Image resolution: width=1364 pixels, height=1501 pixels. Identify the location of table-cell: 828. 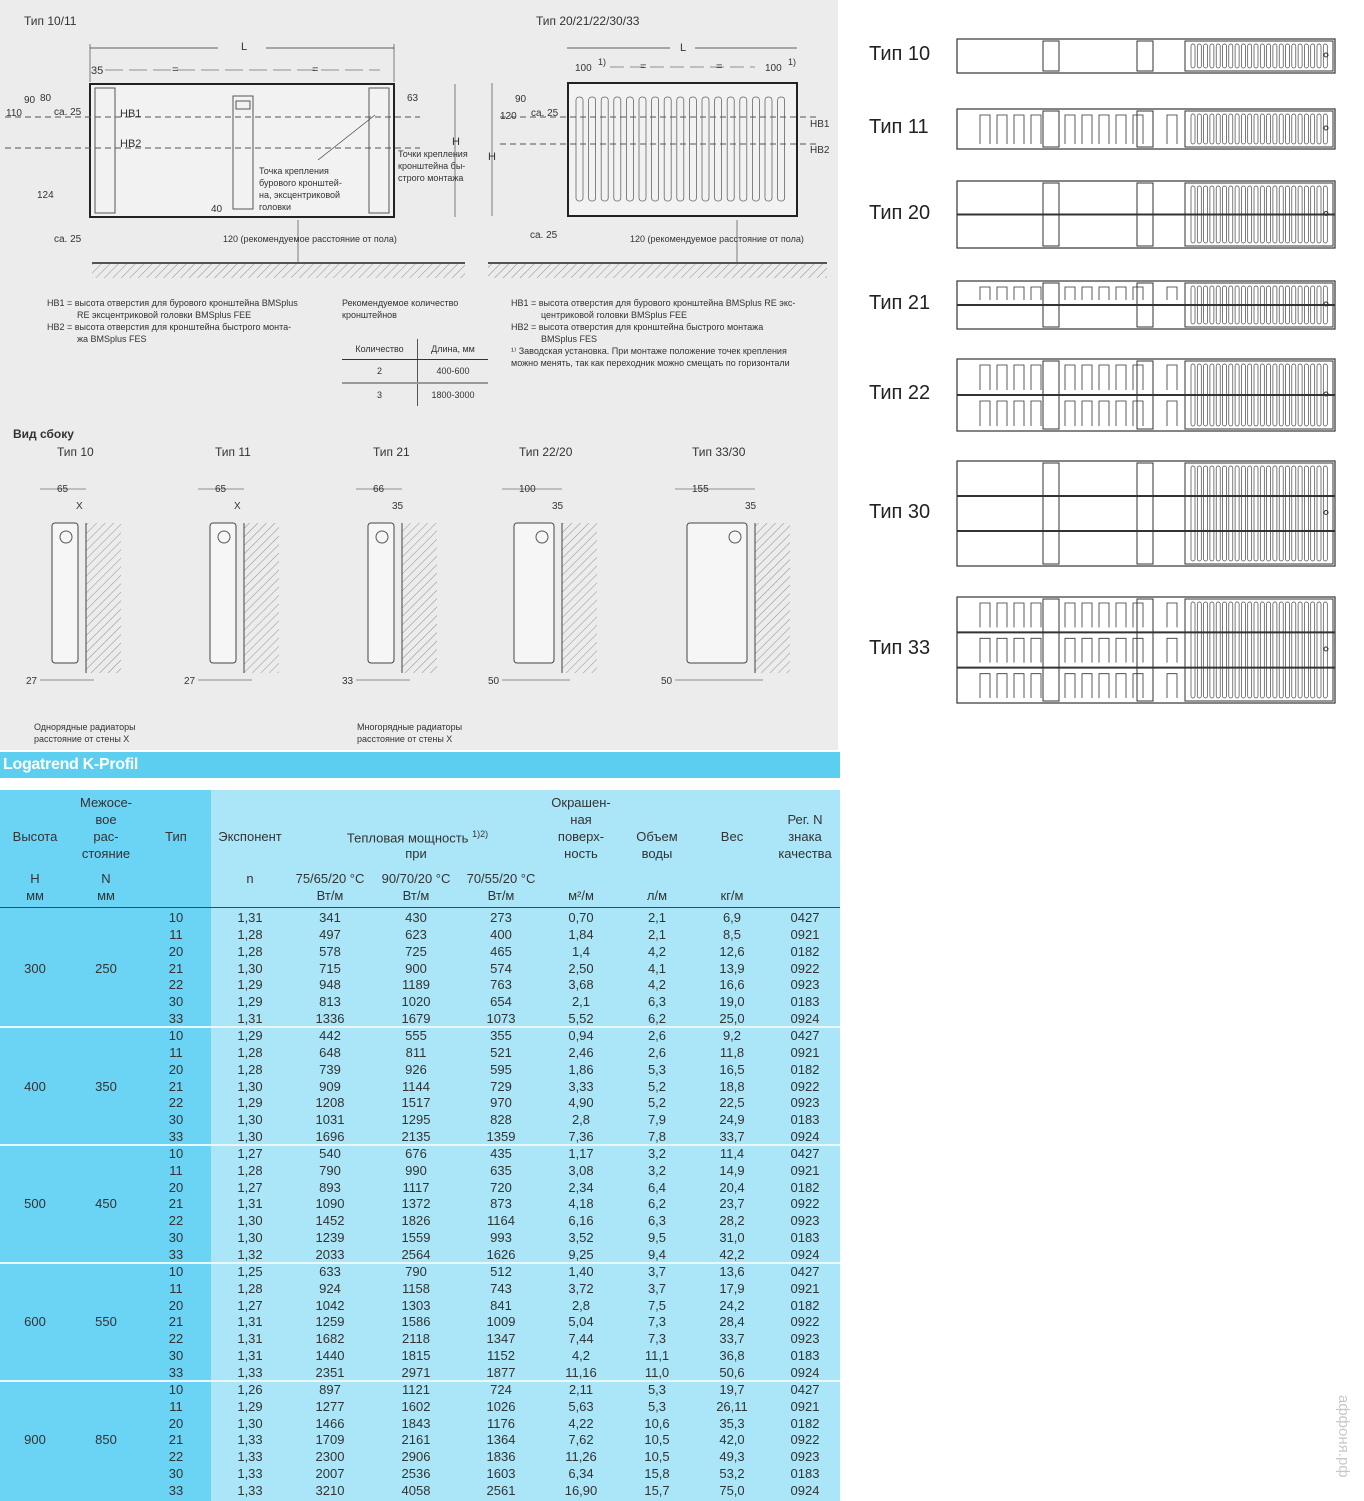
(501, 1120).